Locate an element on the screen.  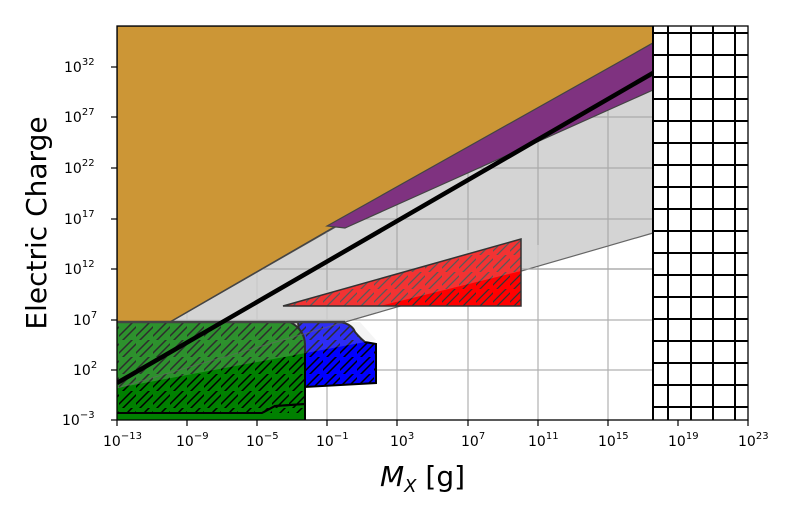
x-tick-label: 10³ is located at coordinates (402, 440).